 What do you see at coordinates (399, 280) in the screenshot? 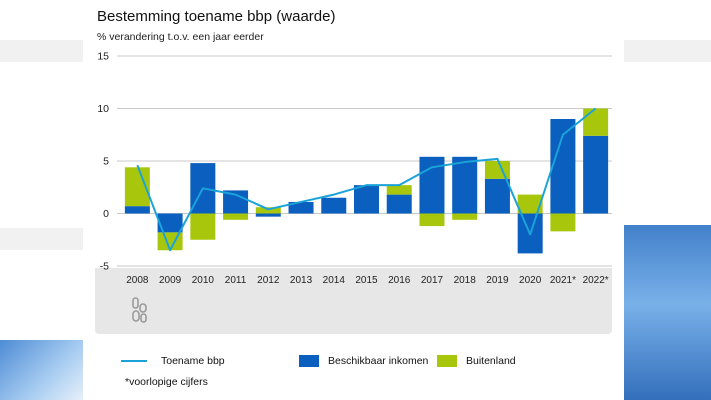
I see `x-tick-label: 2016` at bounding box center [399, 280].